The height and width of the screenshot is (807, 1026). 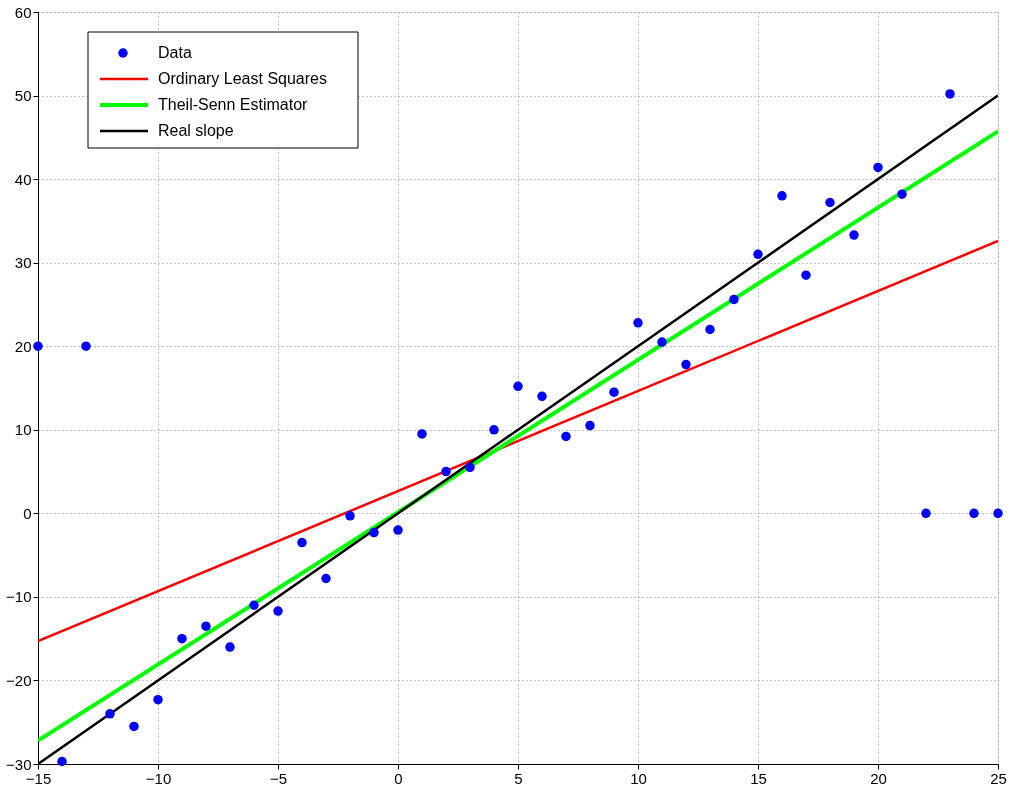 What do you see at coordinates (196, 130) in the screenshot?
I see `legend-label: Real slope` at bounding box center [196, 130].